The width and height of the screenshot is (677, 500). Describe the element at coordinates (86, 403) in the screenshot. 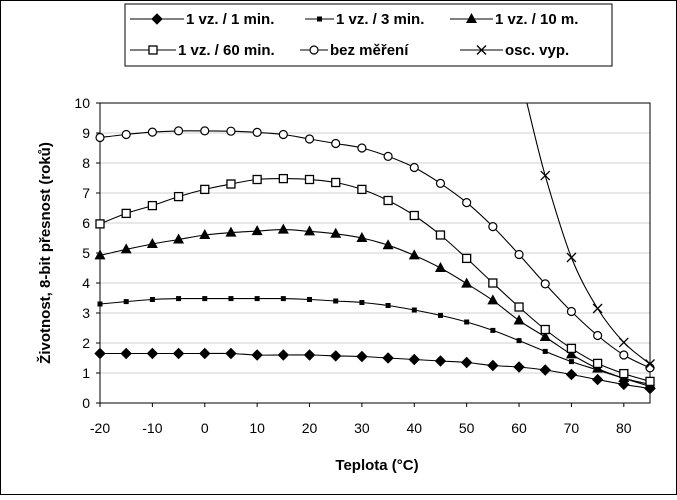

I see `y-tick-label: 0` at that location.